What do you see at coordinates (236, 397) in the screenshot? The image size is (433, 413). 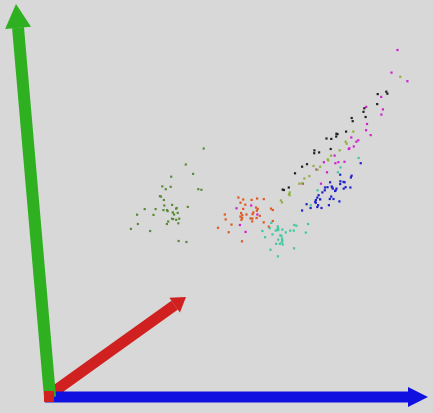 I see `x-axis-arrow` at bounding box center [236, 397].